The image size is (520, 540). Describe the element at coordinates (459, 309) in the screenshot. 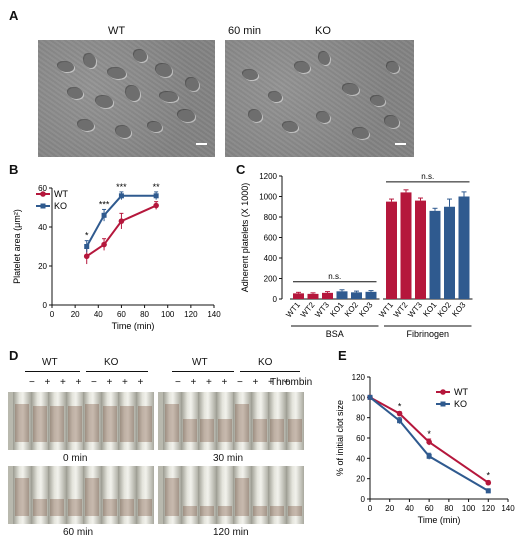

I see `category-label: KO3` at that location.